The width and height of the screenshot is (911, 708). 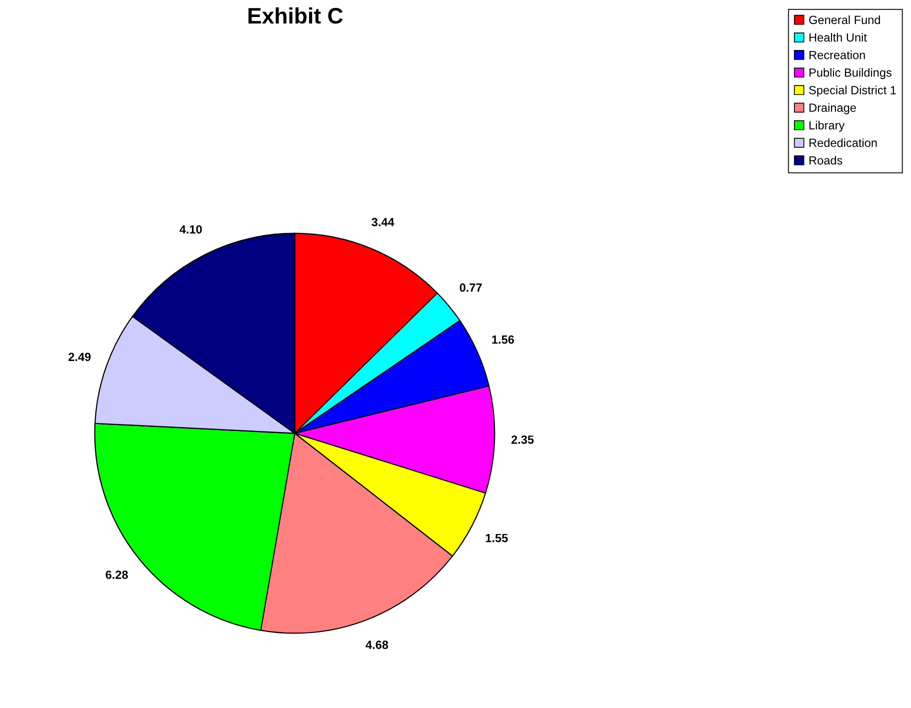 What do you see at coordinates (852, 91) in the screenshot?
I see `legend-label: Special District 1` at bounding box center [852, 91].